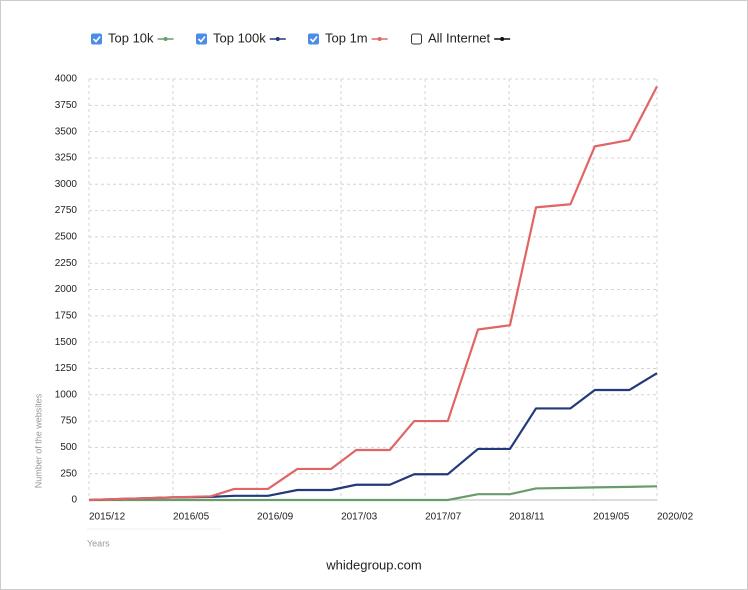 The image size is (748, 590). I want to click on y-tick-label: 1000, so click(66, 394).